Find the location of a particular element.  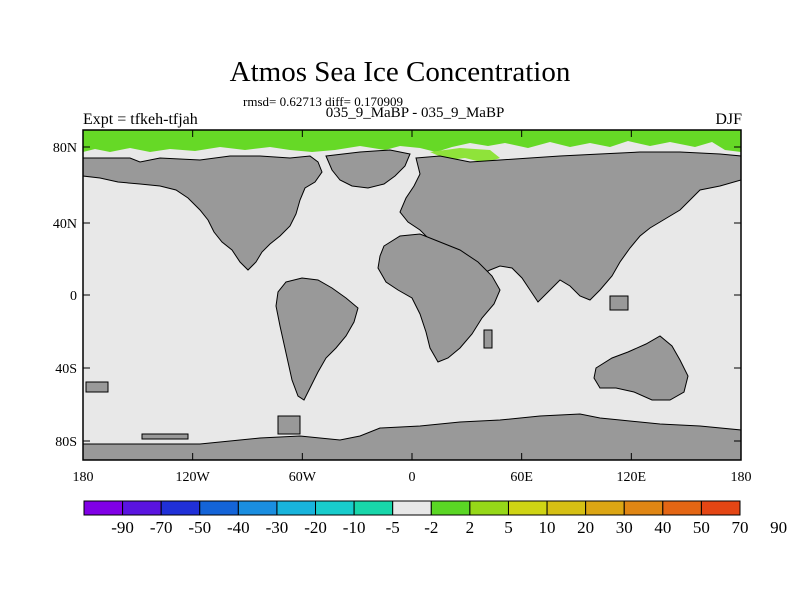

colorbar-label: -2 is located at coordinates (431, 527).